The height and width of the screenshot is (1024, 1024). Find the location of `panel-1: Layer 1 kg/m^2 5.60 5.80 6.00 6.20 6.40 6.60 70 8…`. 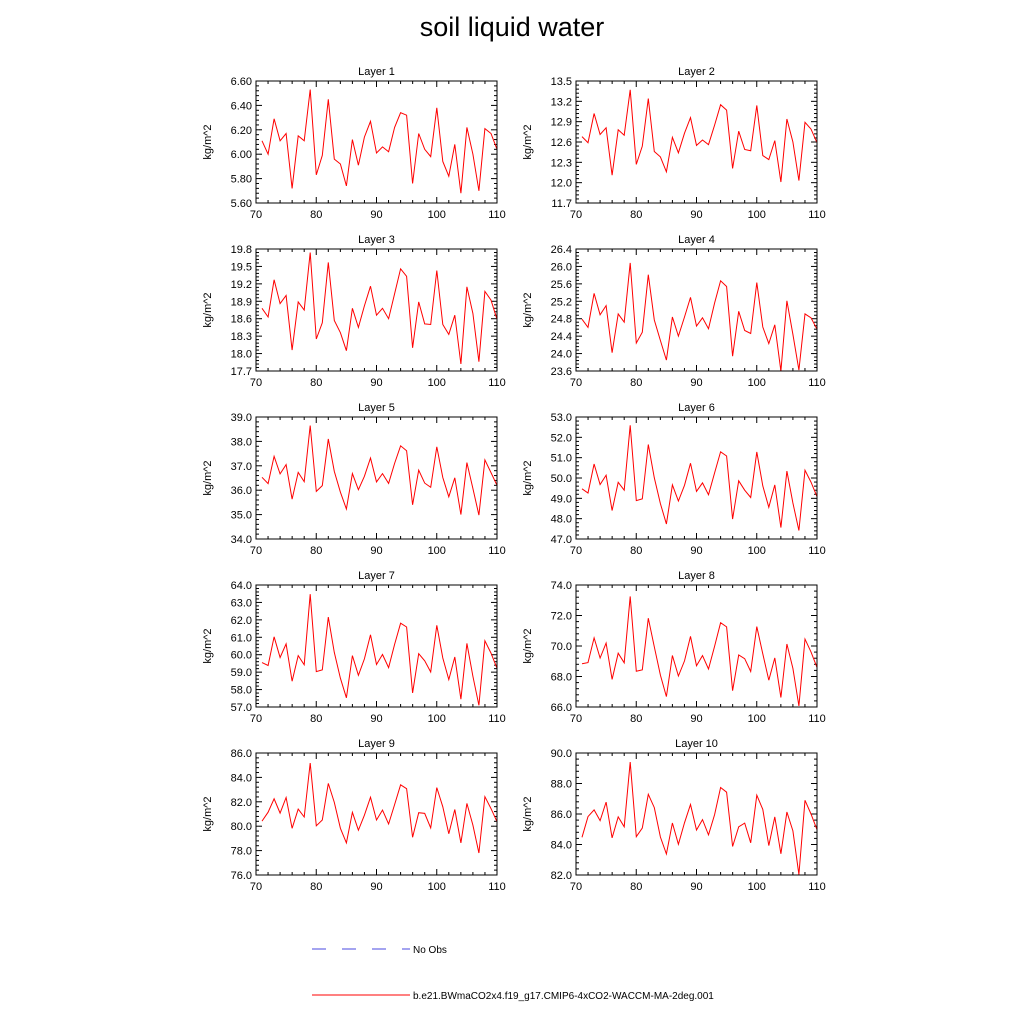

panel-1: Layer 1 kg/m^2 5.60 5.80 6.00 6.20 6.40 6.60 70 8… is located at coordinates (354, 143).